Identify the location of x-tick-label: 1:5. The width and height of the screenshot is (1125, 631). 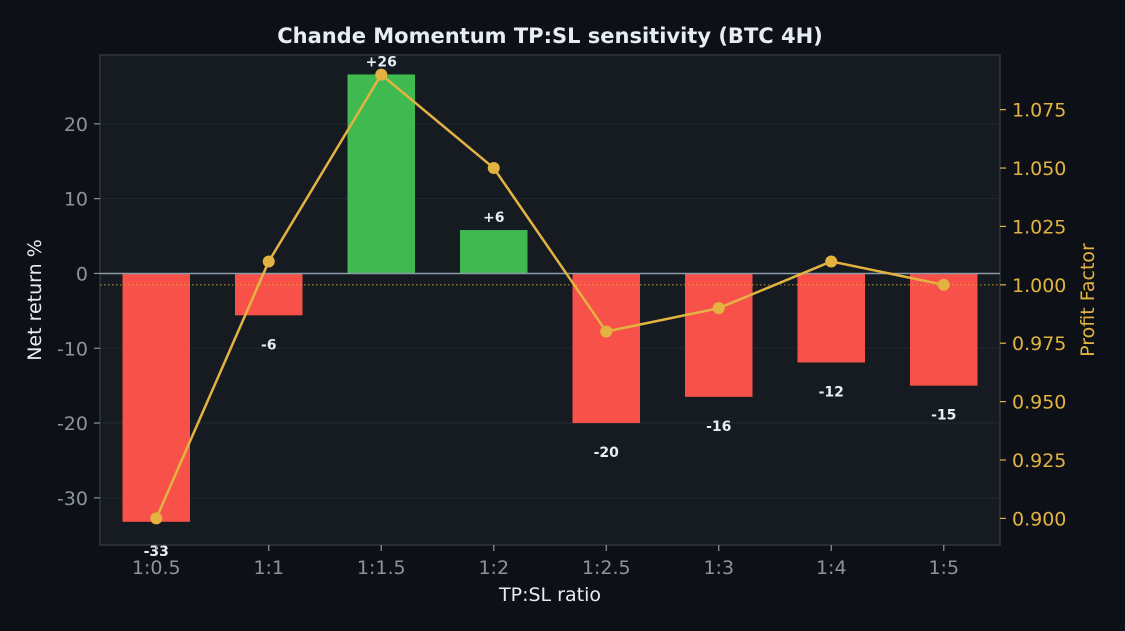
(943, 568).